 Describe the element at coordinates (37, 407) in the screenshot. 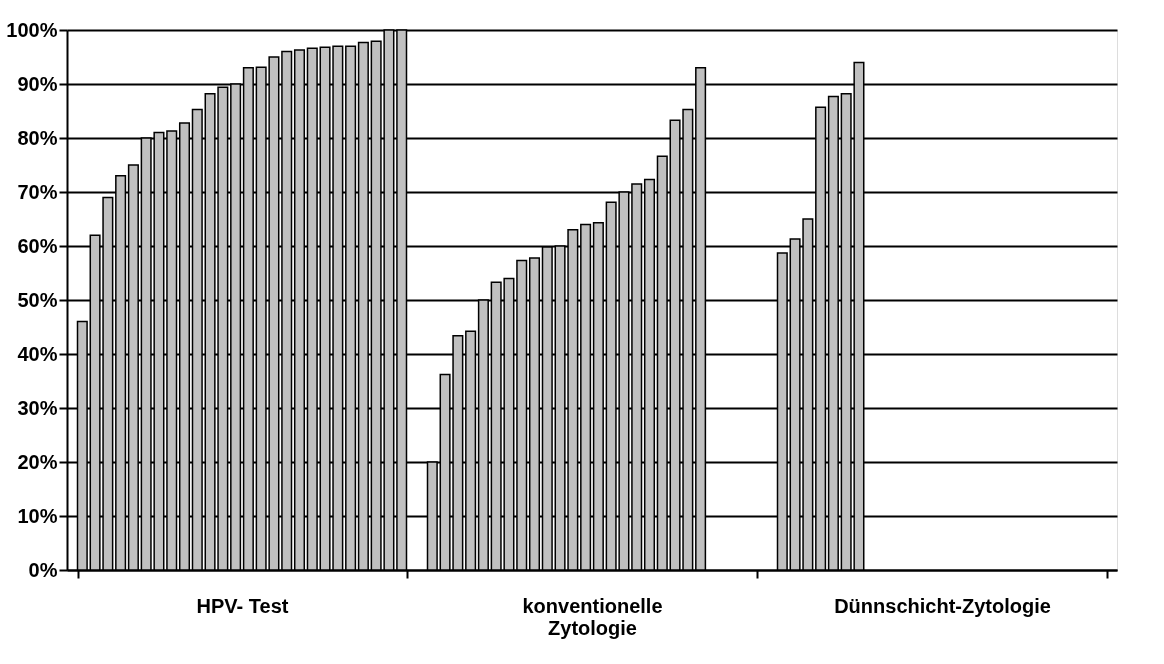

I see `y-tick-label: 30%` at that location.